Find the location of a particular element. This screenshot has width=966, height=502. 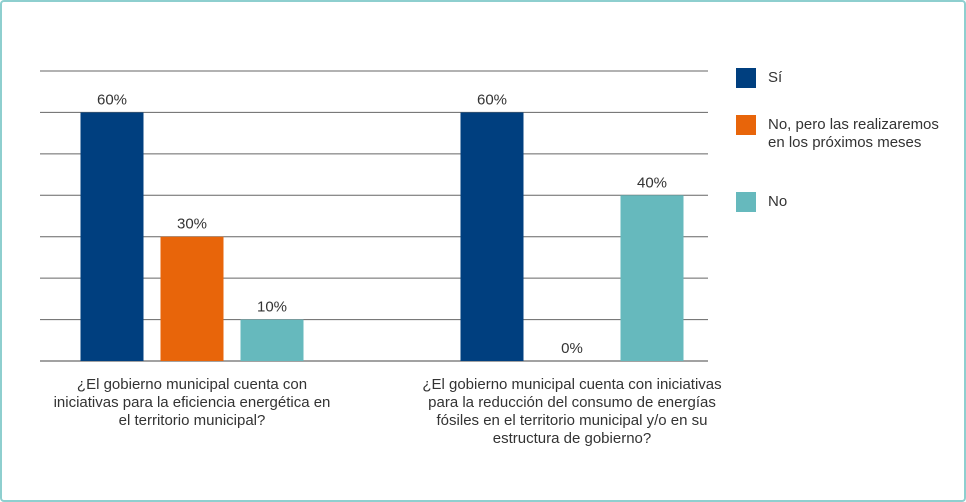

legend-label: No is located at coordinates (778, 201).